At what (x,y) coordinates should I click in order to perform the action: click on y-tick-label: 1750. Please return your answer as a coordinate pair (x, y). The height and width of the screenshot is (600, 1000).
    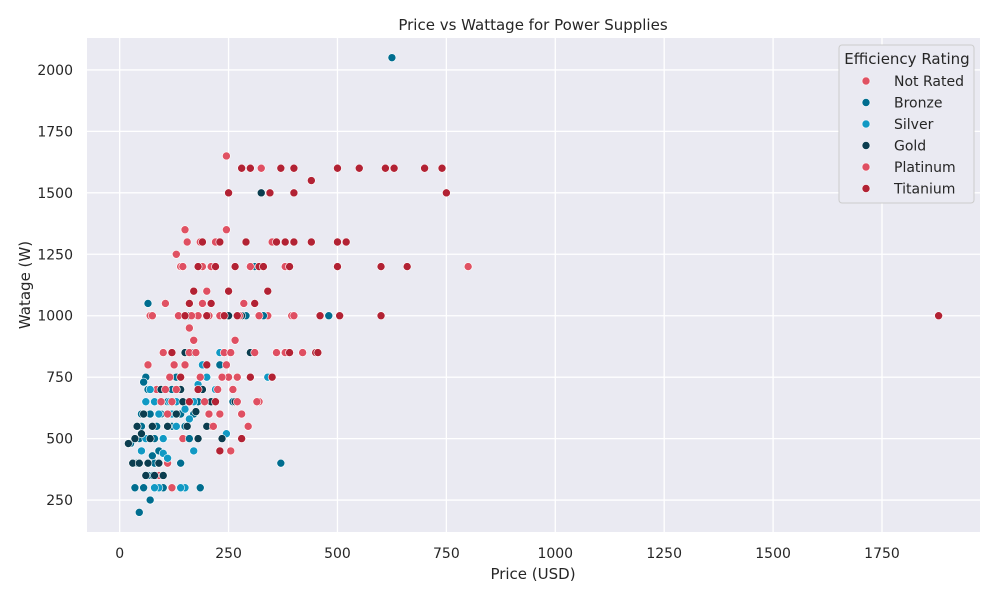
    Looking at the image, I should click on (55, 132).